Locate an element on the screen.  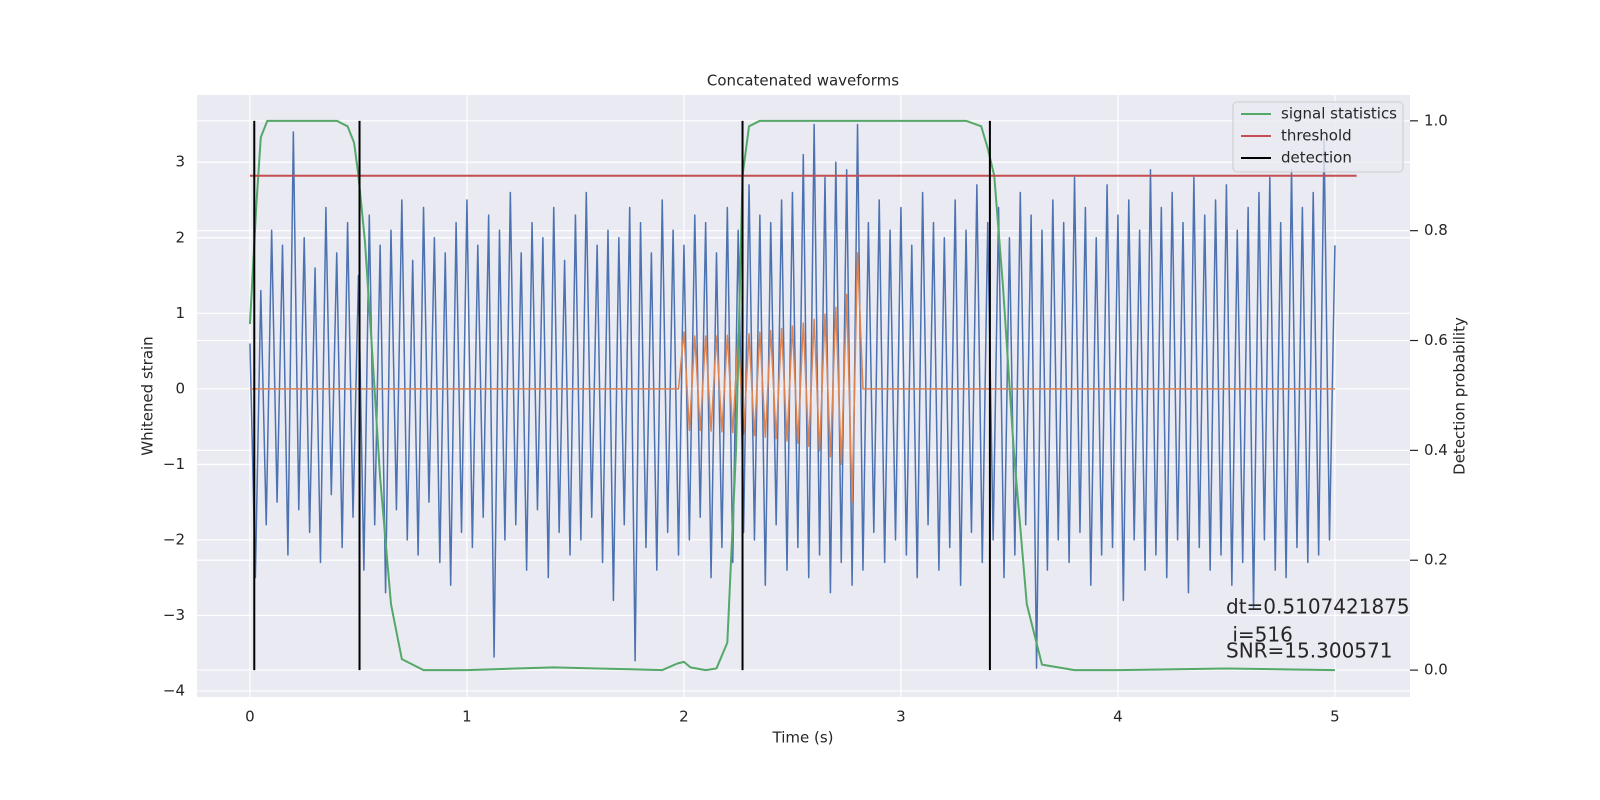
y-tick-label: 1 is located at coordinates (180, 313).